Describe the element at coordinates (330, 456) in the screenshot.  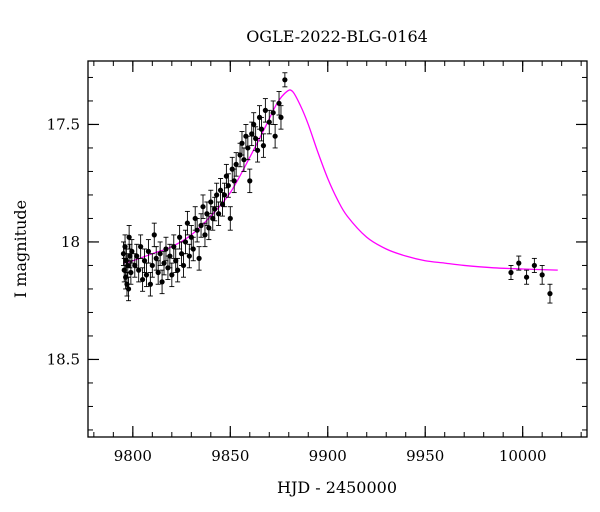
I see `x-tick-labels: 9800 9850 9900 9950 10000` at that location.